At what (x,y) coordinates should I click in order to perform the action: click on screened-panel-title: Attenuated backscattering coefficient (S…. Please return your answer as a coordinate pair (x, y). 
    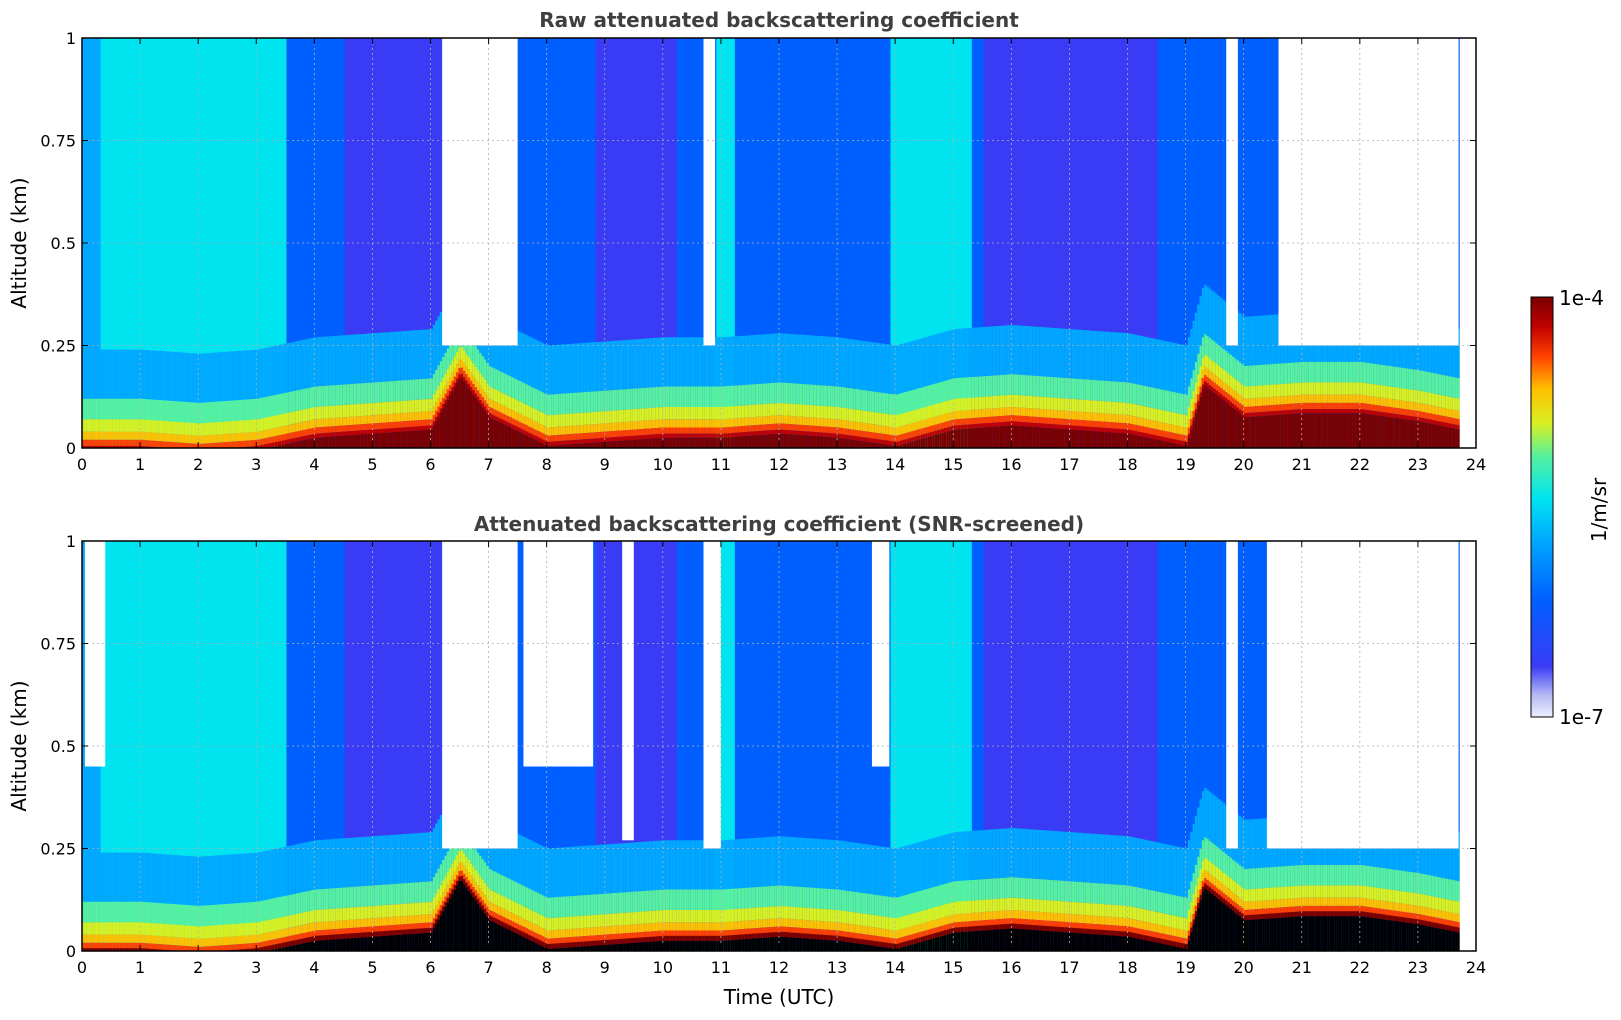
    Looking at the image, I should click on (779, 524).